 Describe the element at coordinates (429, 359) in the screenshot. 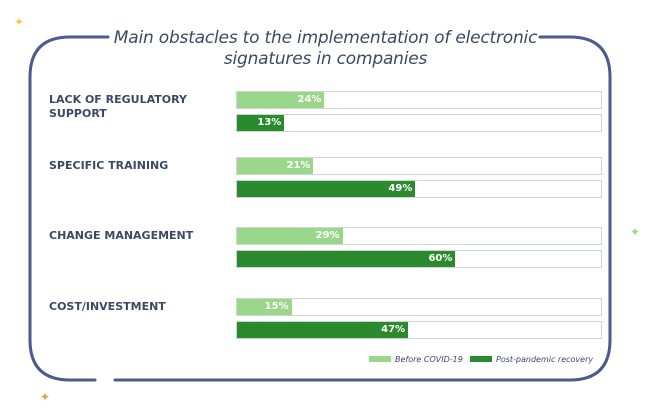

I see `legend-label-before: Before COVID-19` at that location.